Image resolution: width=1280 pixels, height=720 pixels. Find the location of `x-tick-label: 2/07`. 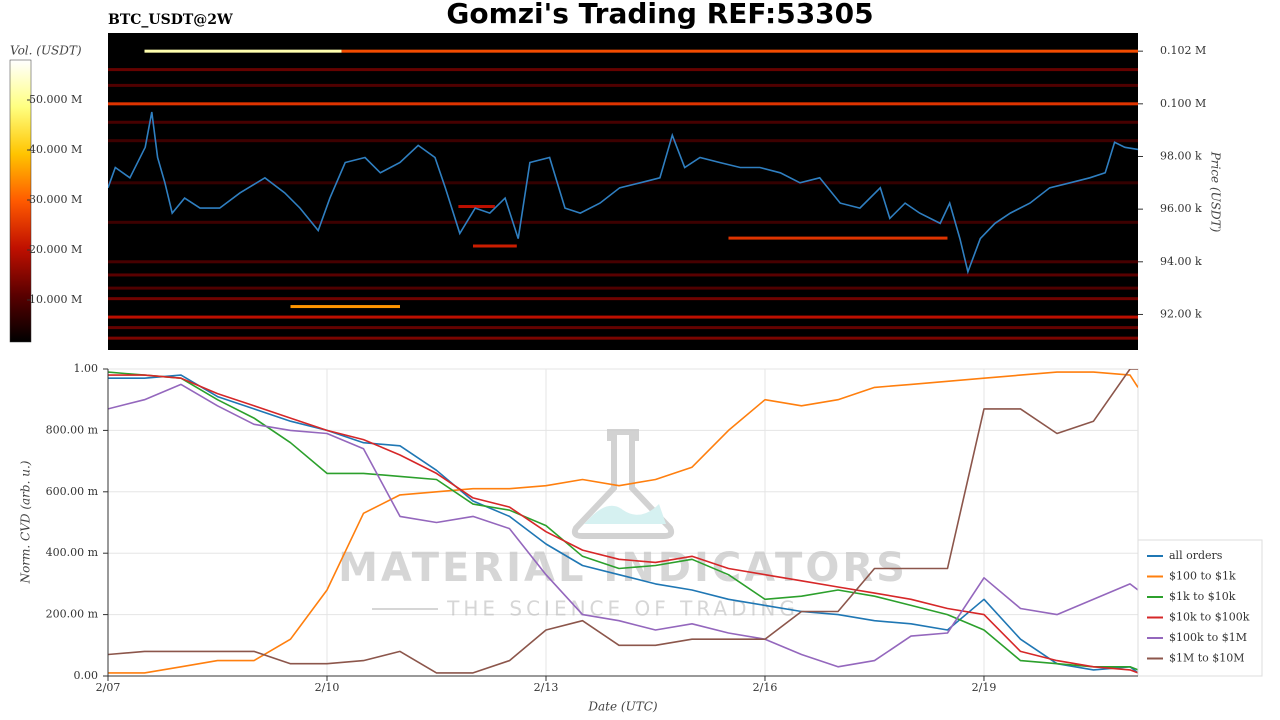

x-tick-label: 2/07 is located at coordinates (108, 687).